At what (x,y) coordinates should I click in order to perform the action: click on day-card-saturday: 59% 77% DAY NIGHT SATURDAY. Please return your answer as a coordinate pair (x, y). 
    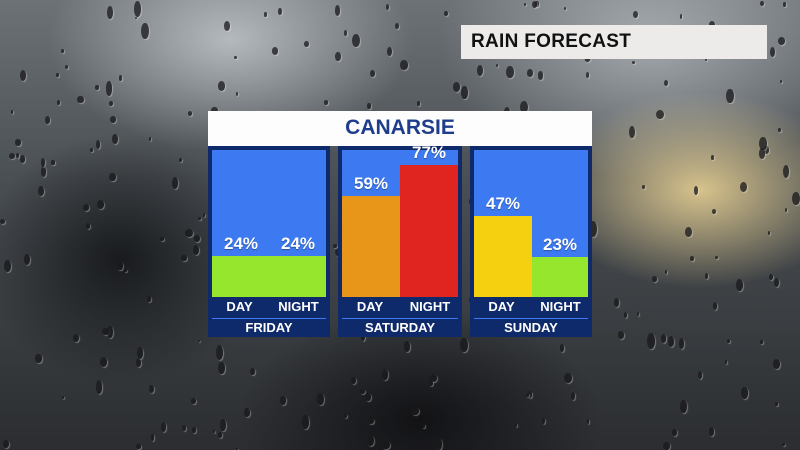
    Looking at the image, I should click on (400, 241).